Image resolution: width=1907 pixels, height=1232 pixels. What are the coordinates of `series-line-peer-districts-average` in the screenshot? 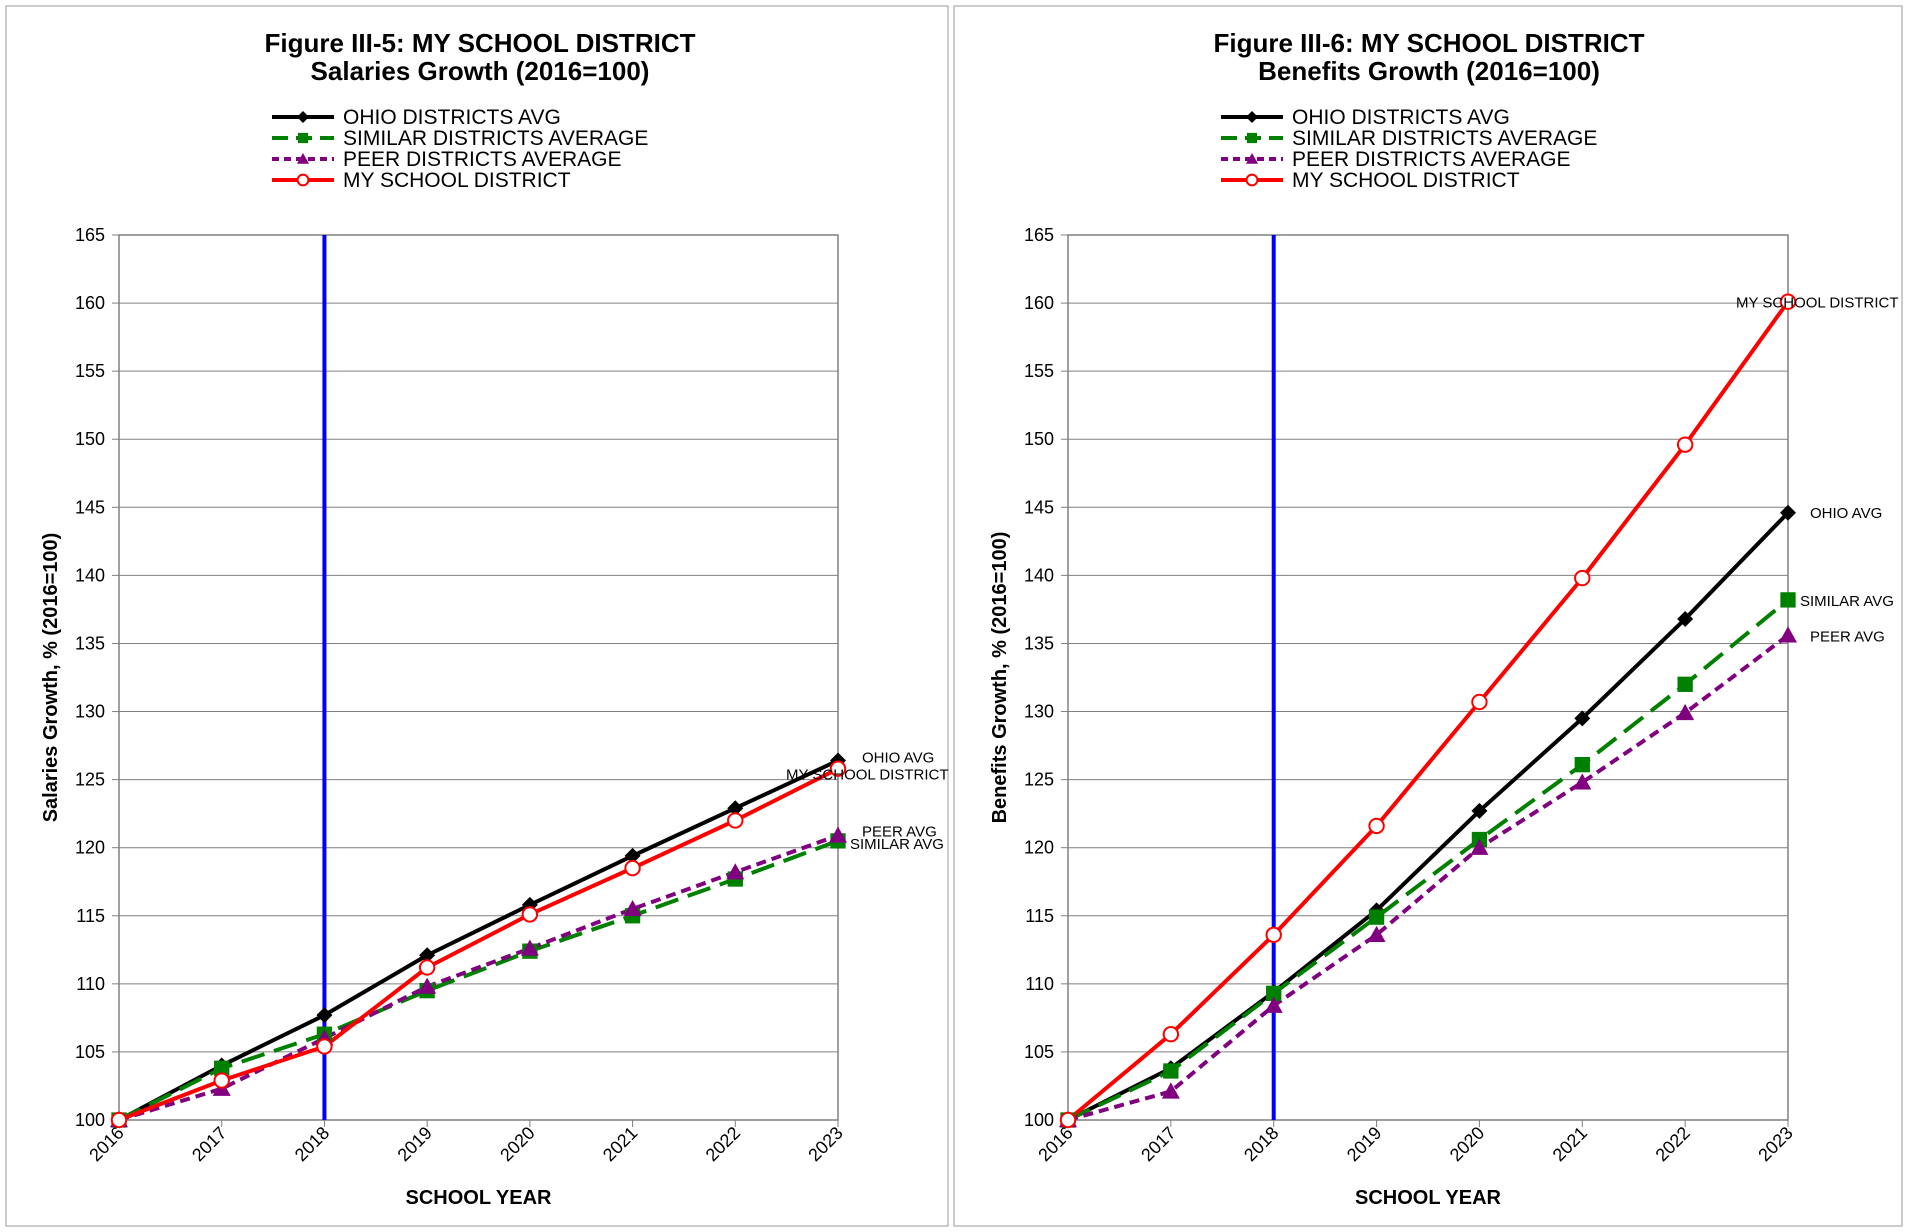 It's located at (478, 977).